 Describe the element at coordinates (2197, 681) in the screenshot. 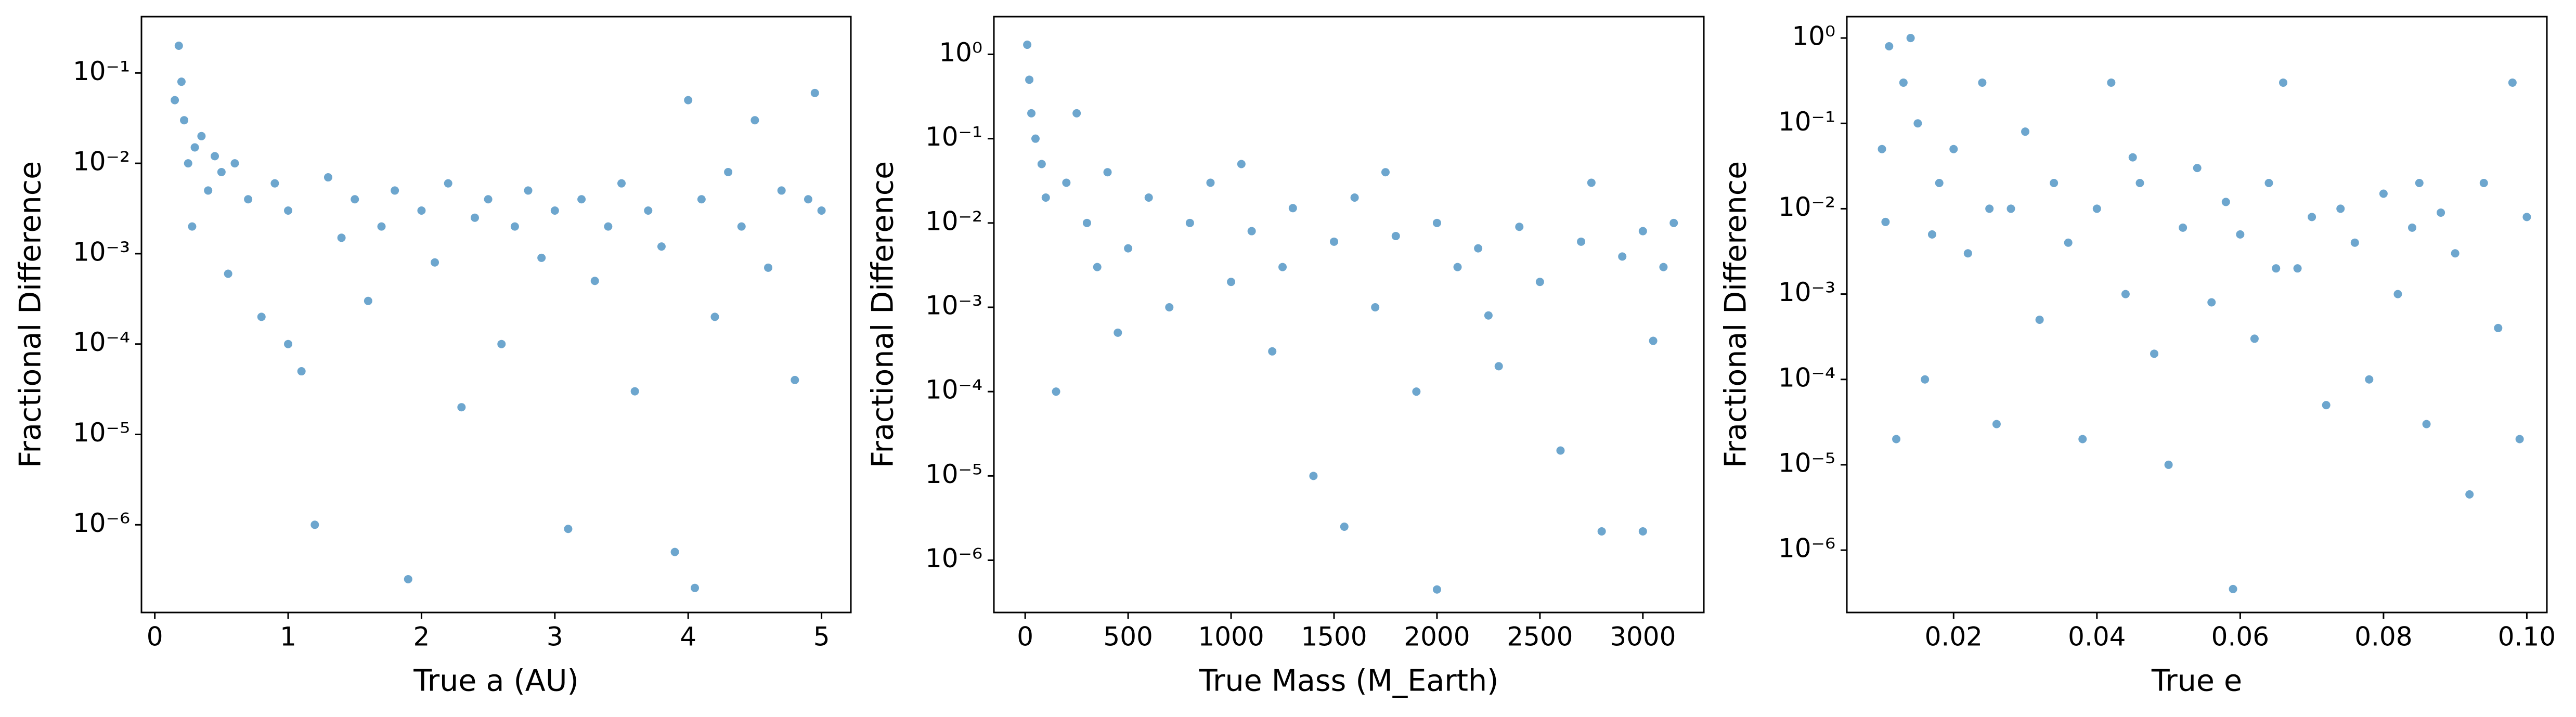

I see `x-axis-label: True e` at that location.